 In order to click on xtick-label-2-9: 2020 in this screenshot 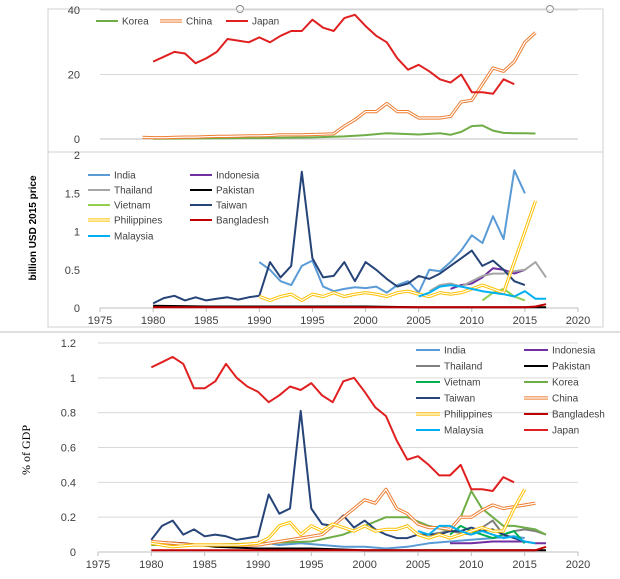, I will do `click(578, 565)`.